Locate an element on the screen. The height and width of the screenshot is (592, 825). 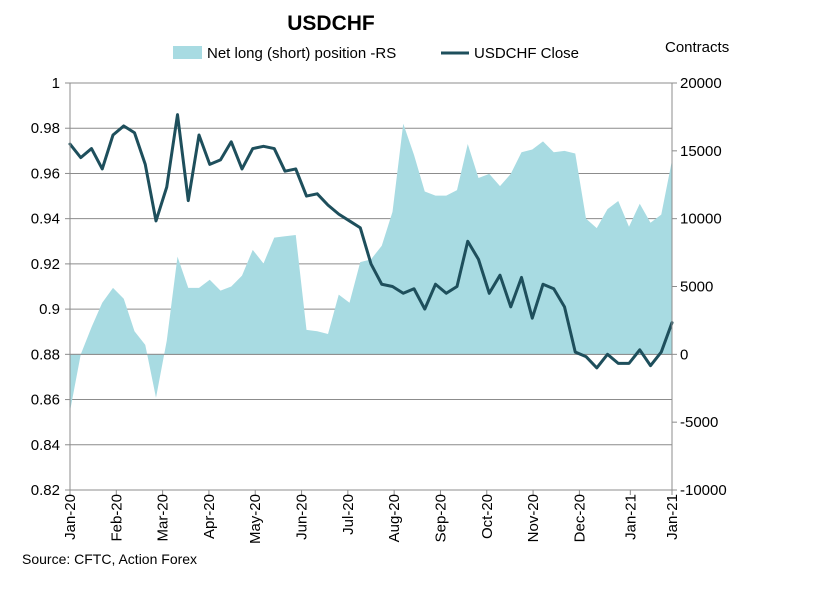
right-tick-label: -5000 is located at coordinates (699, 422).